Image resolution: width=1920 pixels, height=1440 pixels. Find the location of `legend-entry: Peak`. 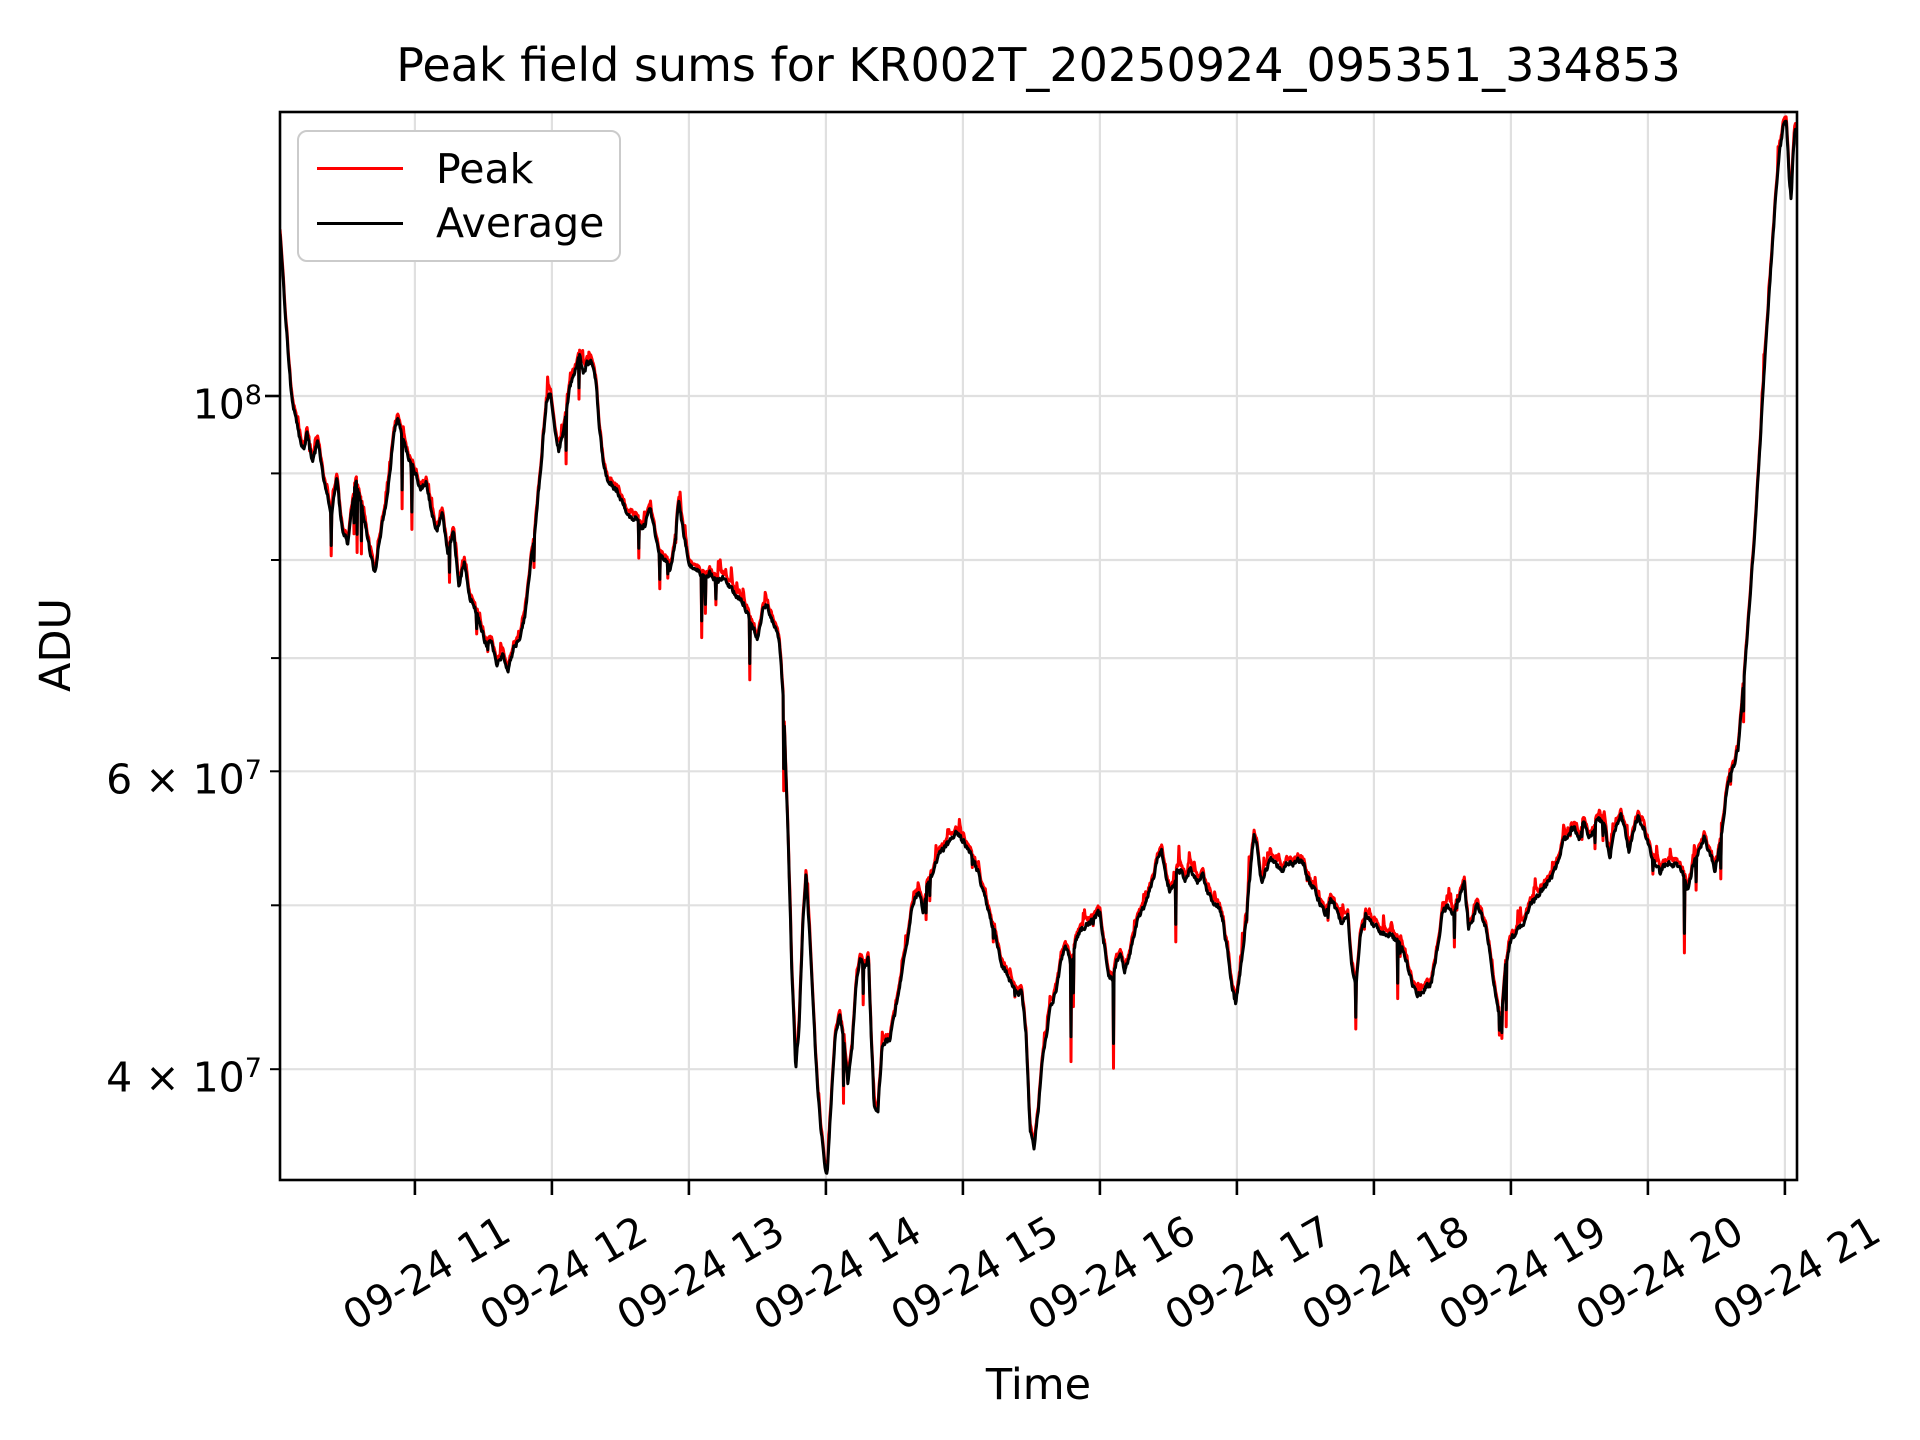

legend-entry: Peak is located at coordinates (459, 169).